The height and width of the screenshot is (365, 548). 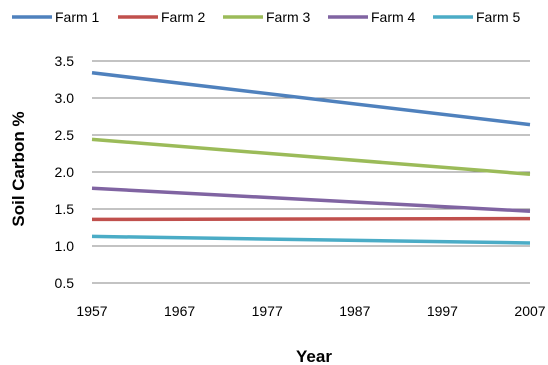 What do you see at coordinates (65, 135) in the screenshot?
I see `y-tick-label: 2.5` at bounding box center [65, 135].